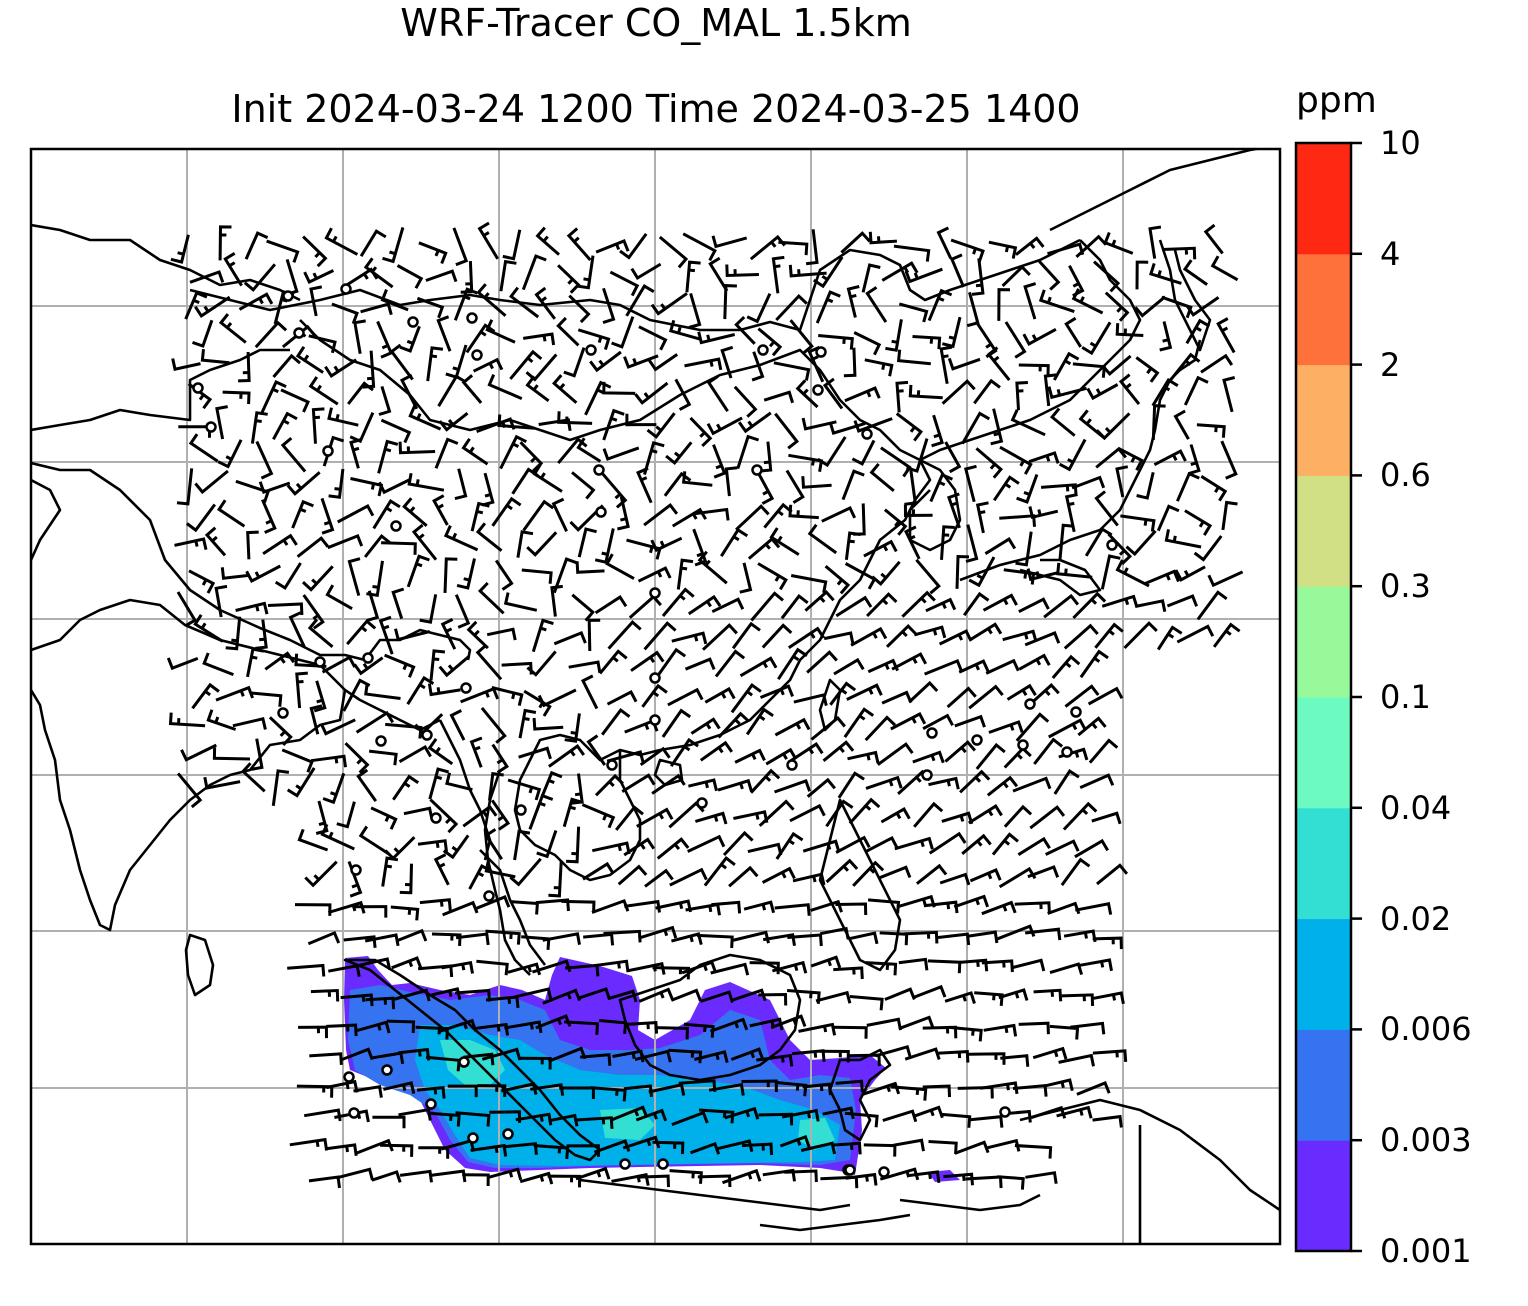 The height and width of the screenshot is (1306, 1528). Describe the element at coordinates (970, 1202) in the screenshot. I see `coastline-lesser-sunda` at that location.